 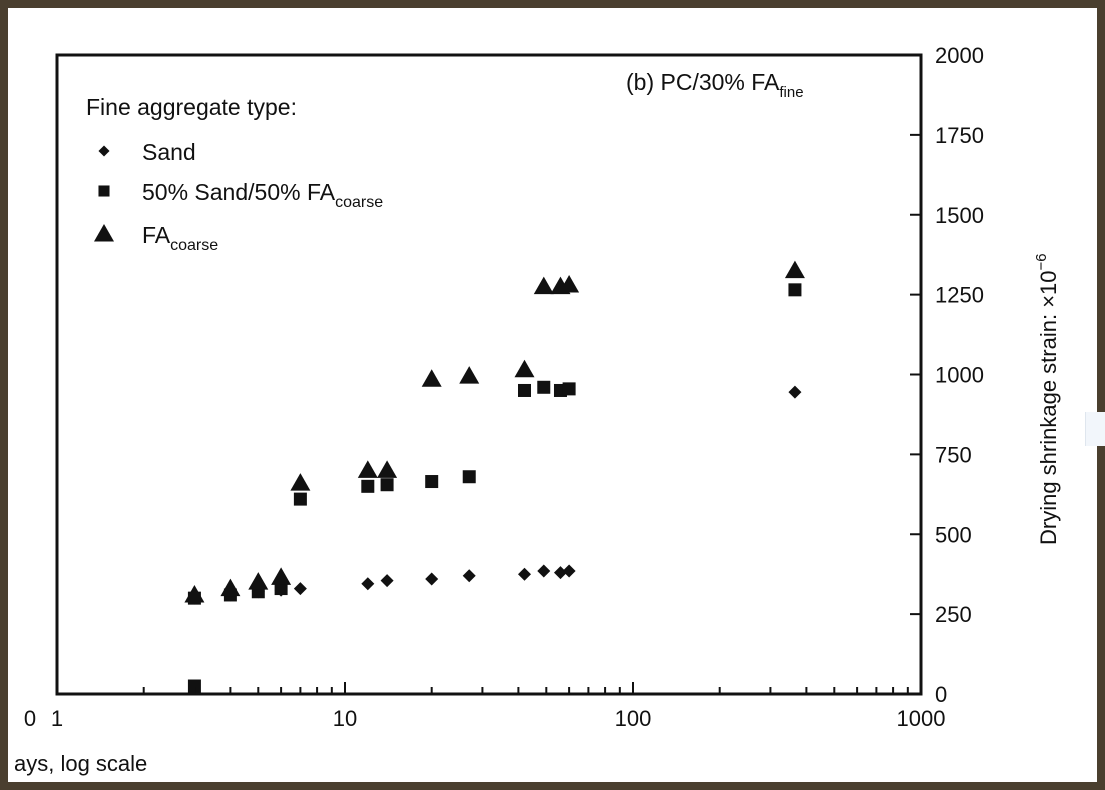 What do you see at coordinates (959, 55) in the screenshot?
I see `y-tick-label: 2000` at bounding box center [959, 55].